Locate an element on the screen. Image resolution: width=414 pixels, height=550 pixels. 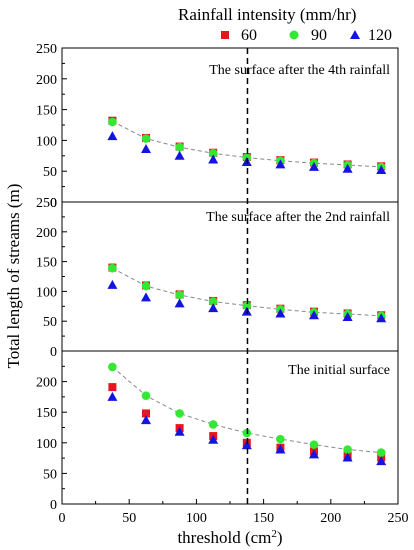
x-tick-label-200: 200 is located at coordinates (330, 518).